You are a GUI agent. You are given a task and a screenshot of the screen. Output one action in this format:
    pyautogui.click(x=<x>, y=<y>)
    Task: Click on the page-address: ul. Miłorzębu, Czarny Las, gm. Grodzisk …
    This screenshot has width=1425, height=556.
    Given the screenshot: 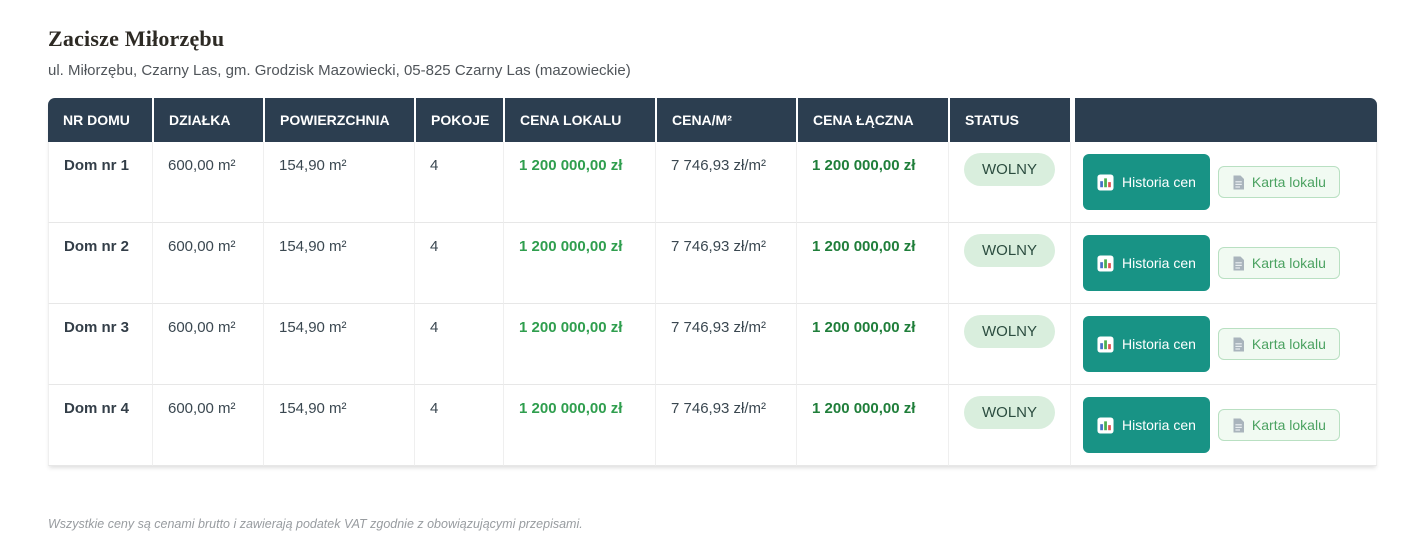 What is the action you would take?
    pyautogui.click(x=339, y=70)
    